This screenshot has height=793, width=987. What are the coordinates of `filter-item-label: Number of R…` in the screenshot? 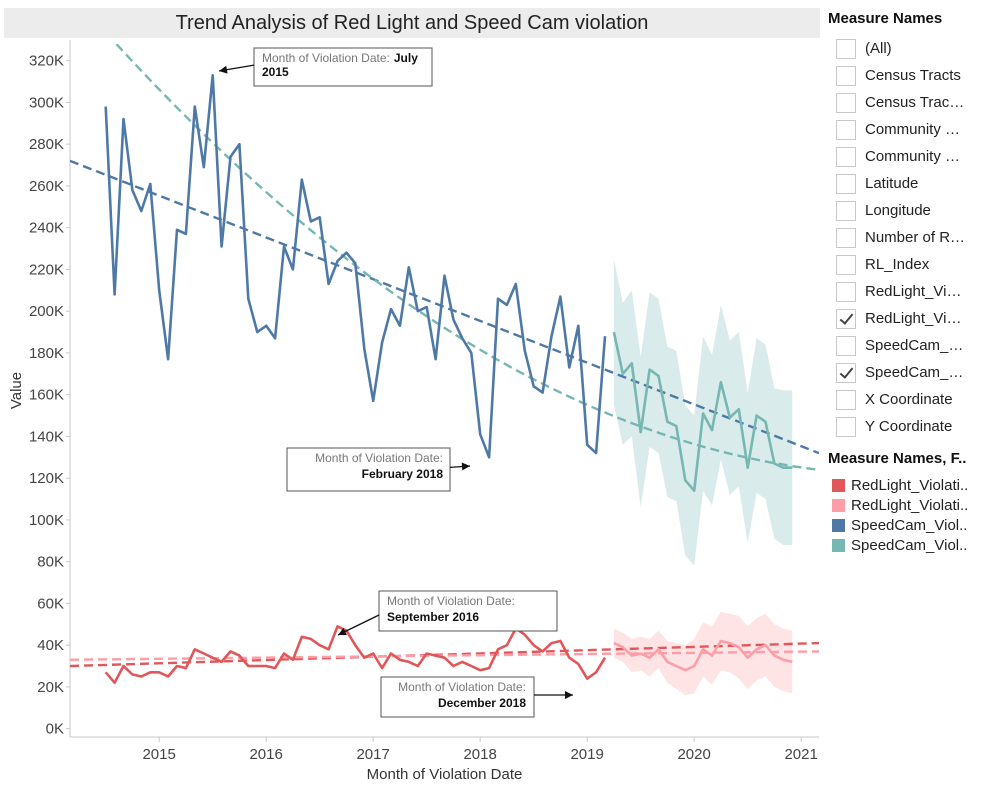 It's located at (915, 237).